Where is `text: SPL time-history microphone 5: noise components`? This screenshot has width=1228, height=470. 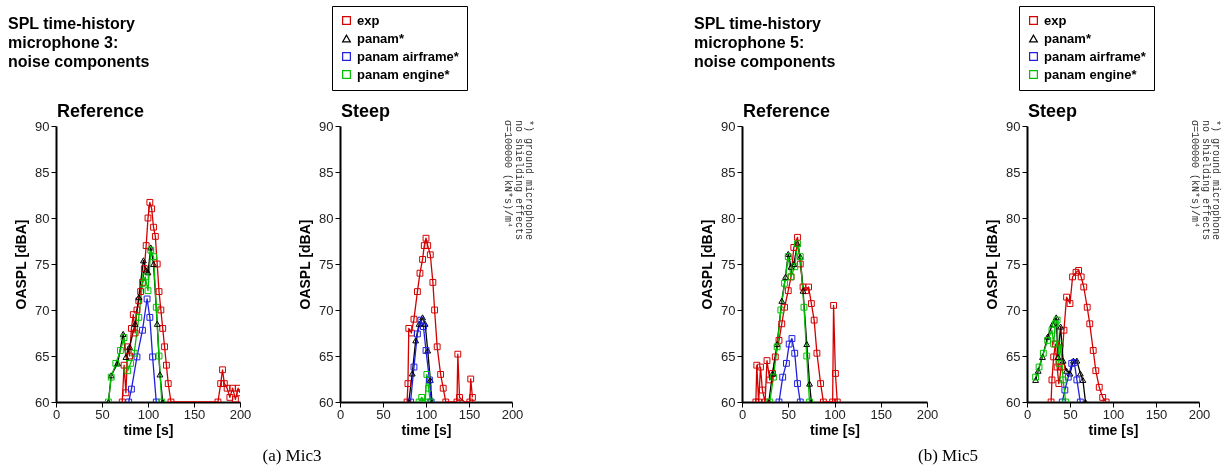 text: SPL time-history microphone 5: noise components is located at coordinates (765, 42).